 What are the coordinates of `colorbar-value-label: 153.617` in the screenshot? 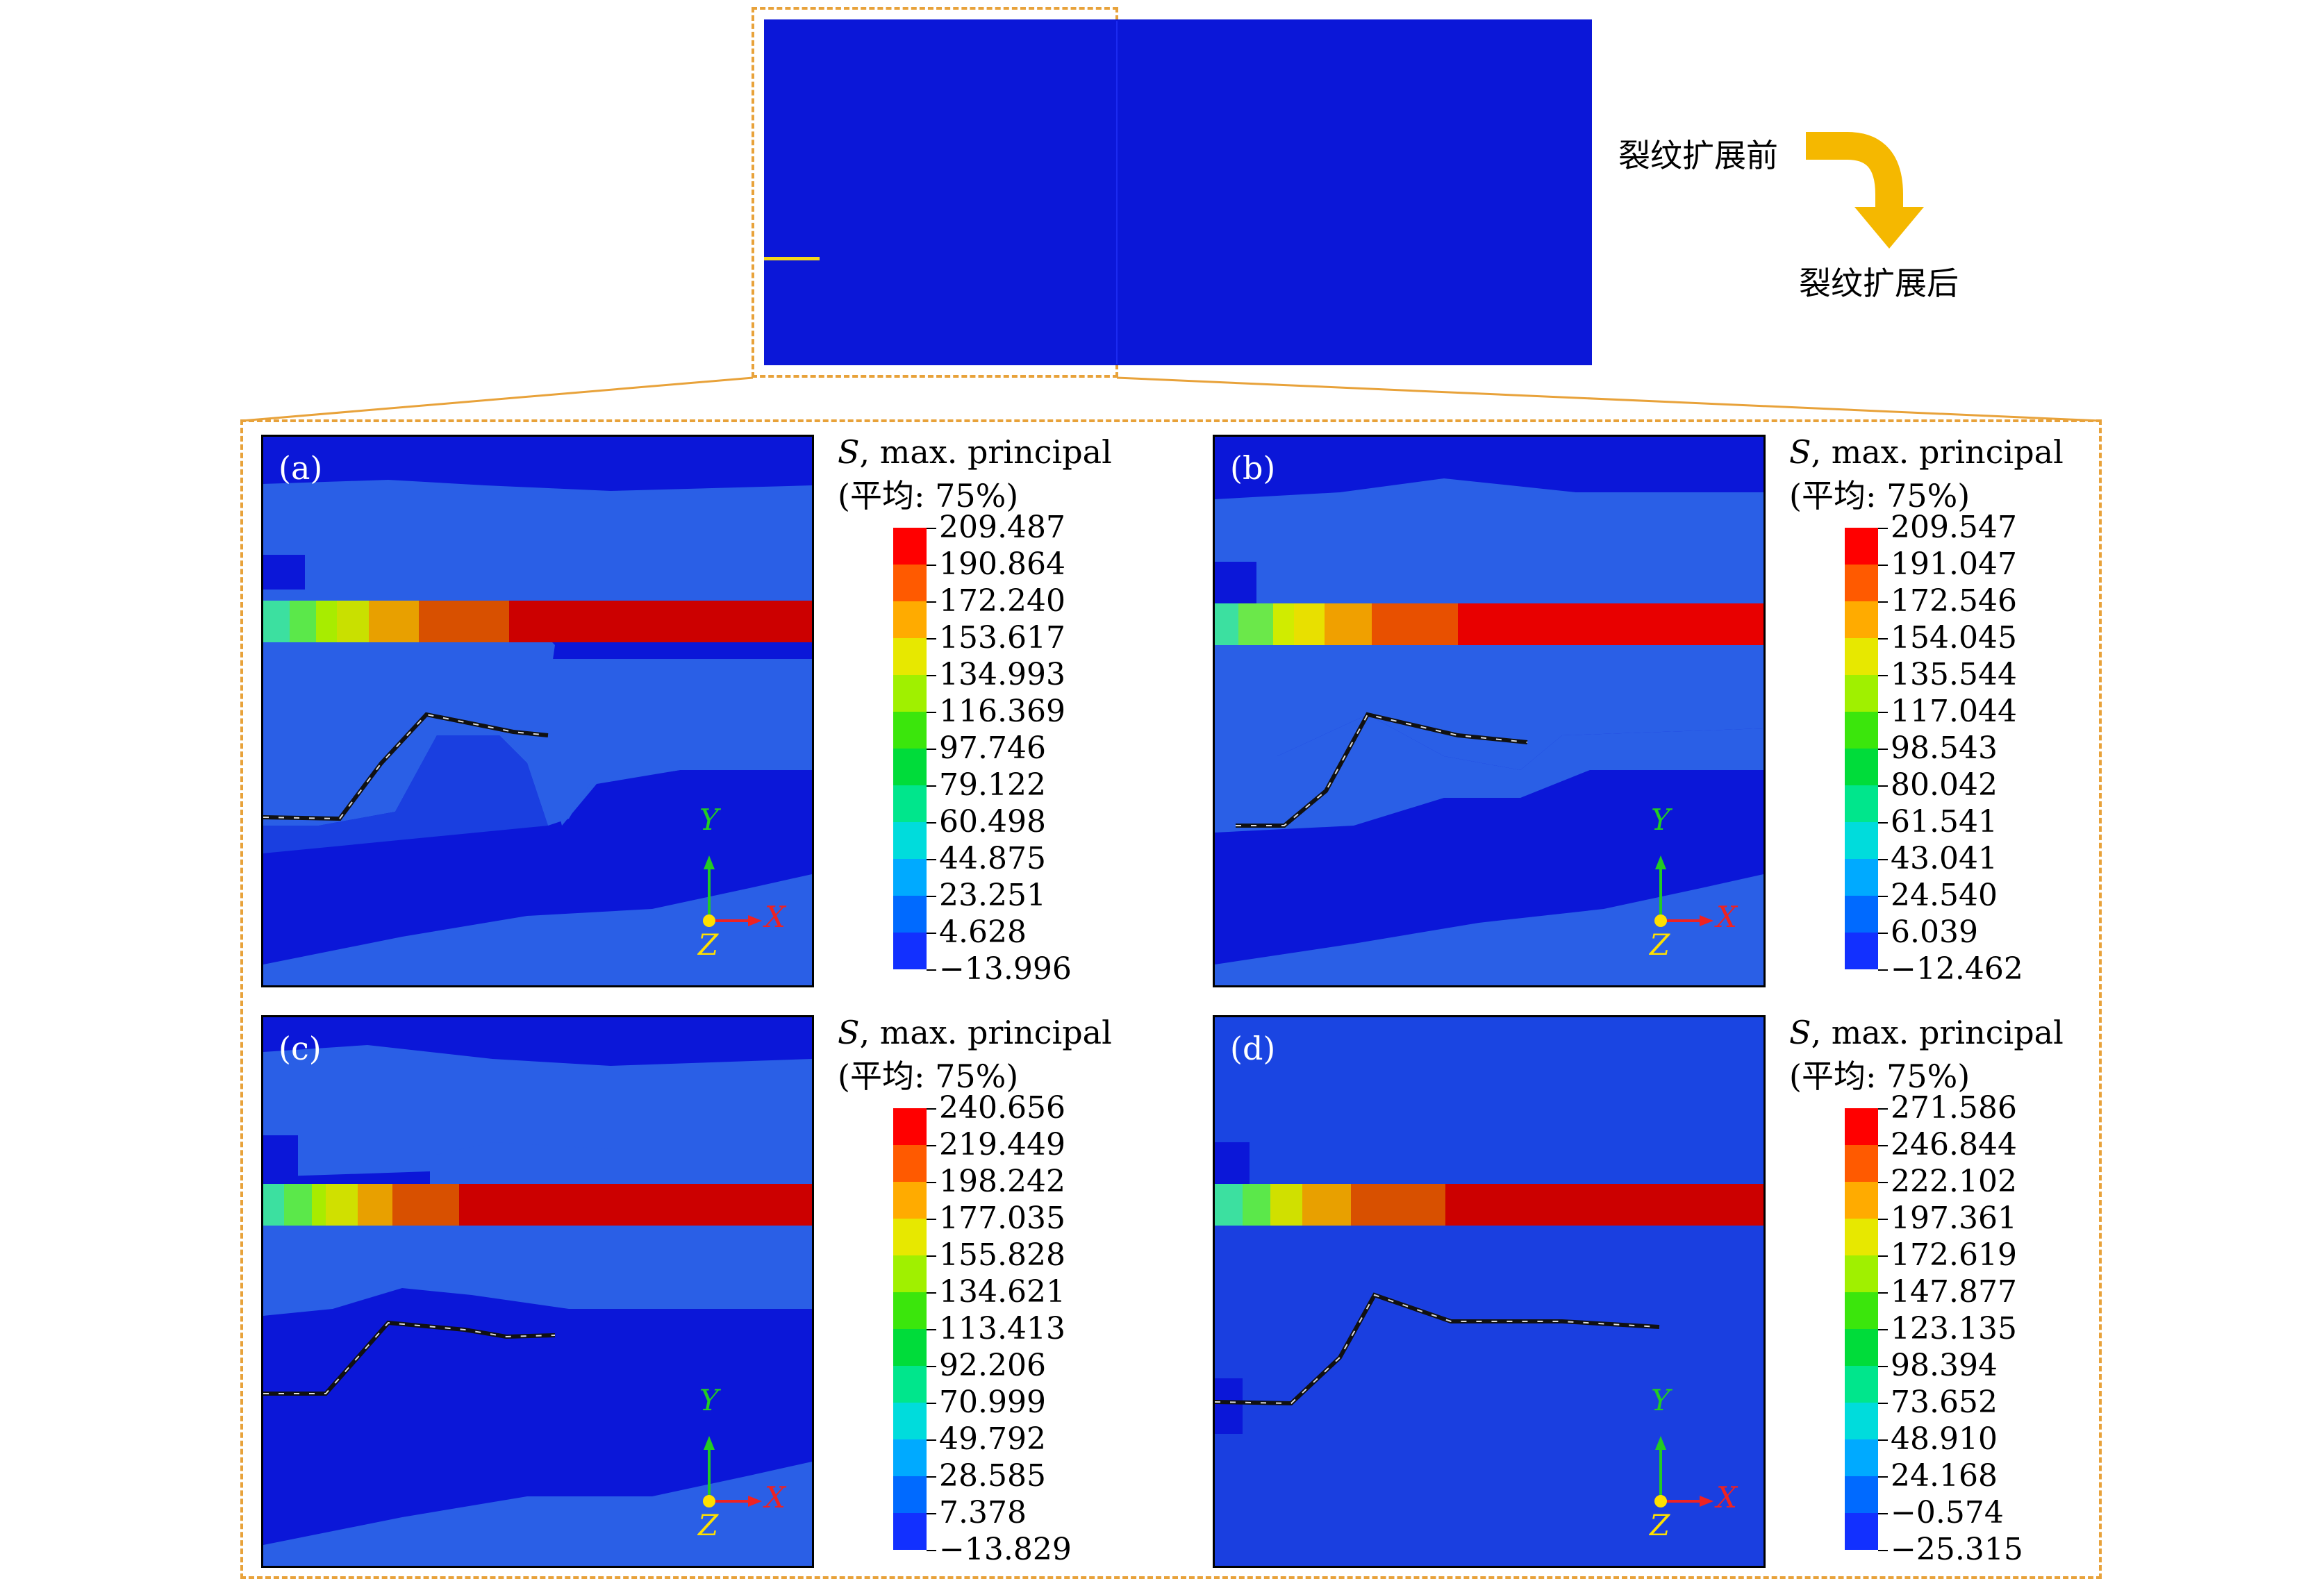 It's located at (1002, 637).